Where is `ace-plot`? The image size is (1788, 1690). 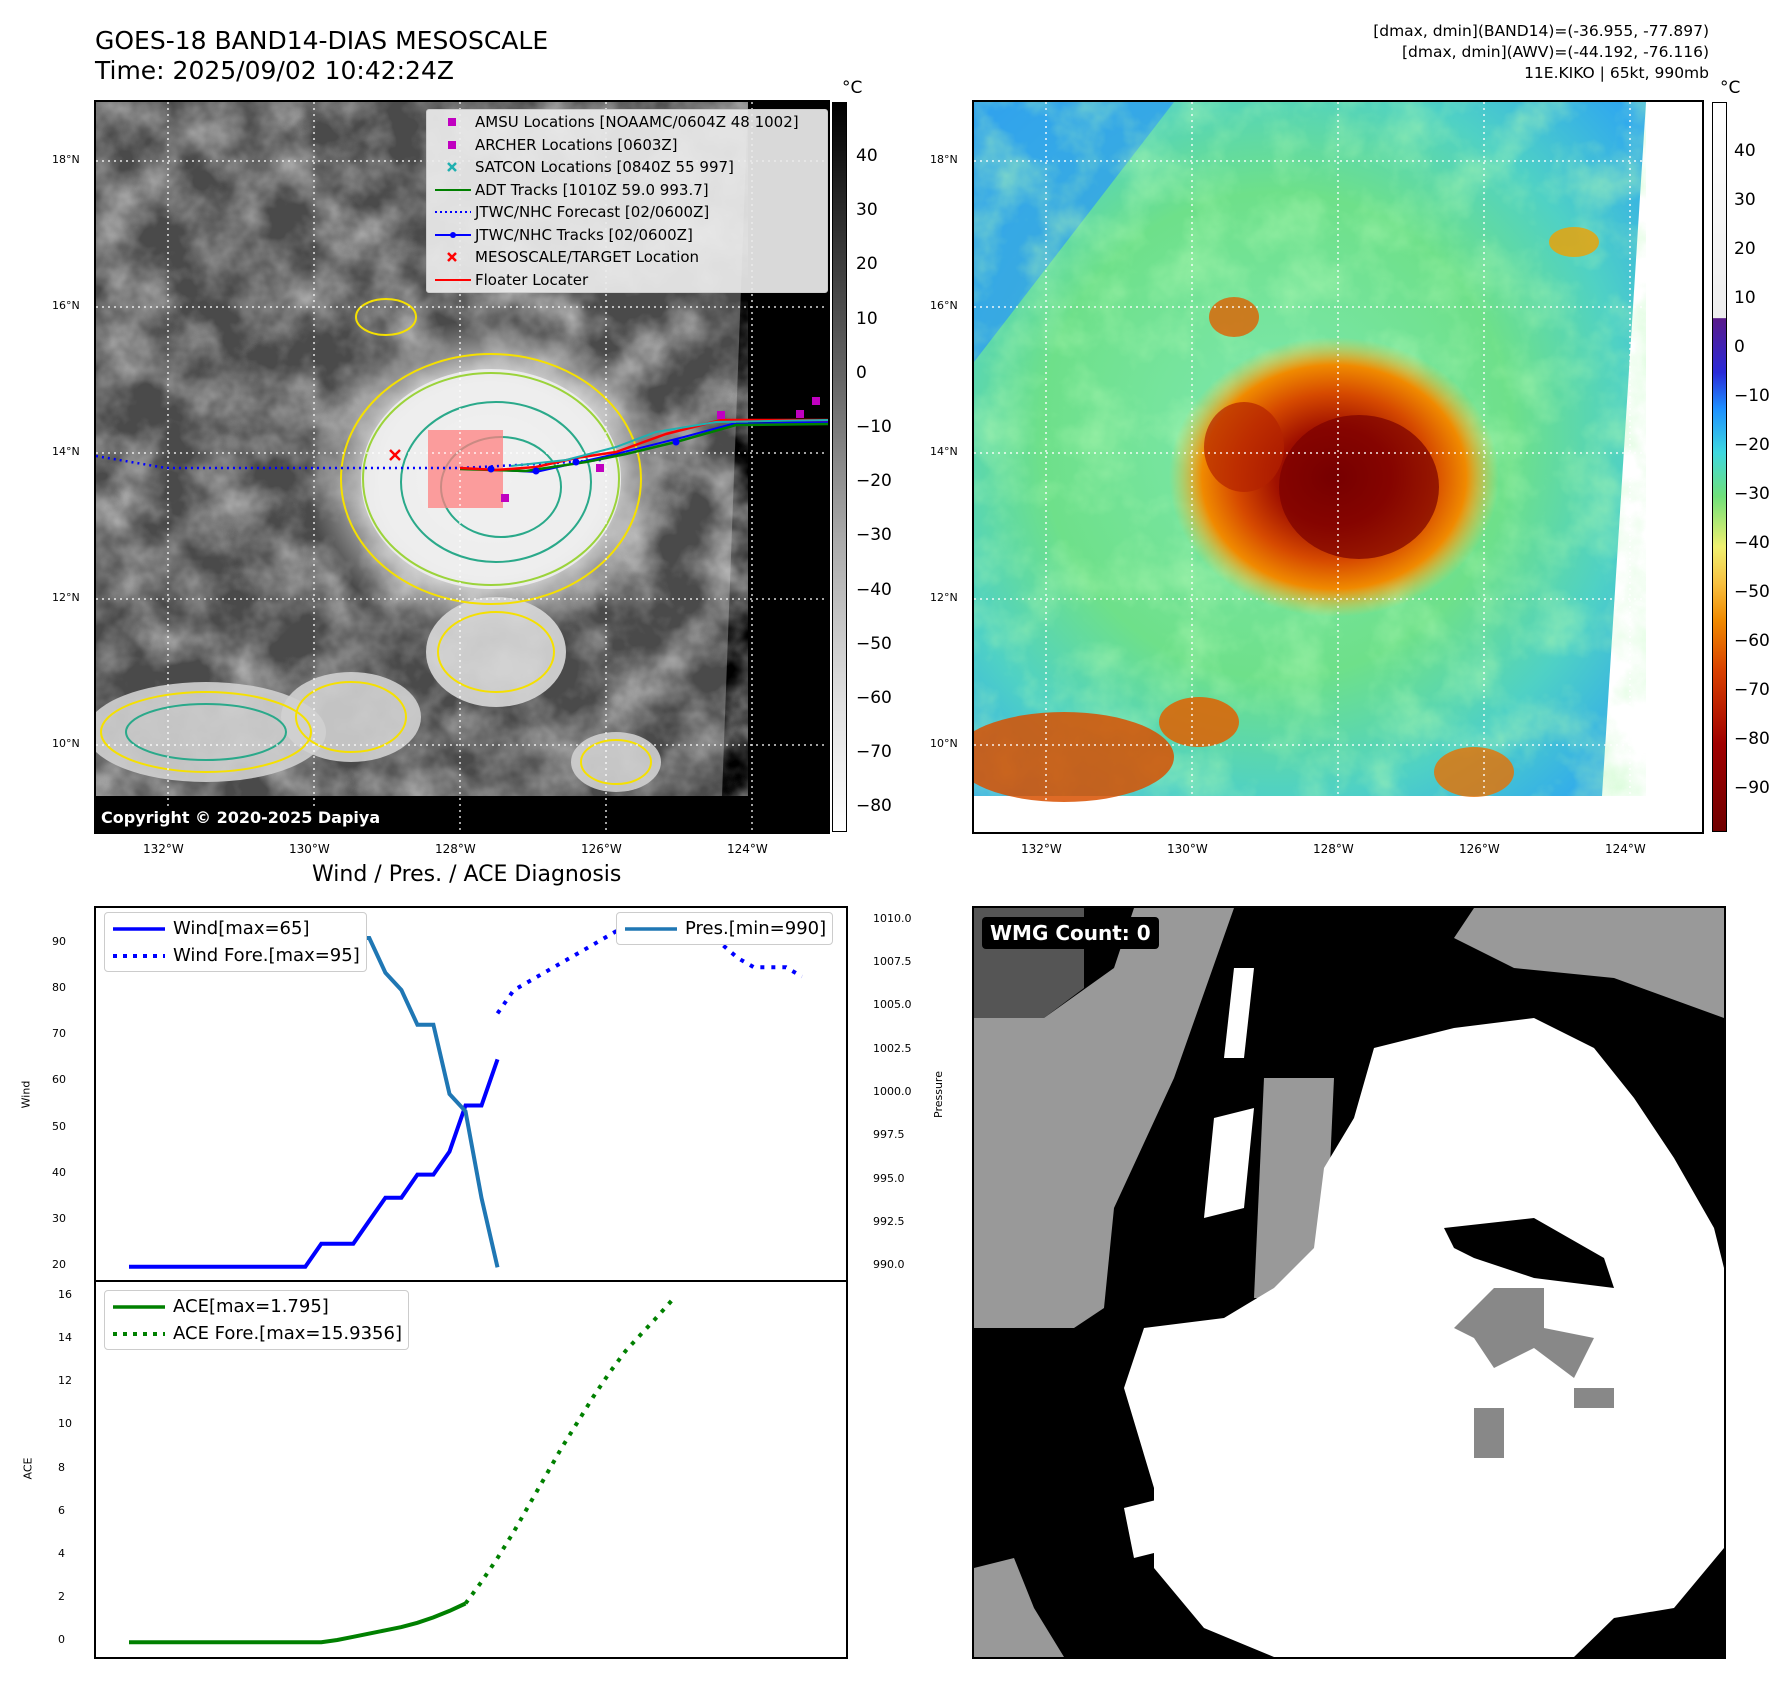 ace-plot is located at coordinates (471, 1469).